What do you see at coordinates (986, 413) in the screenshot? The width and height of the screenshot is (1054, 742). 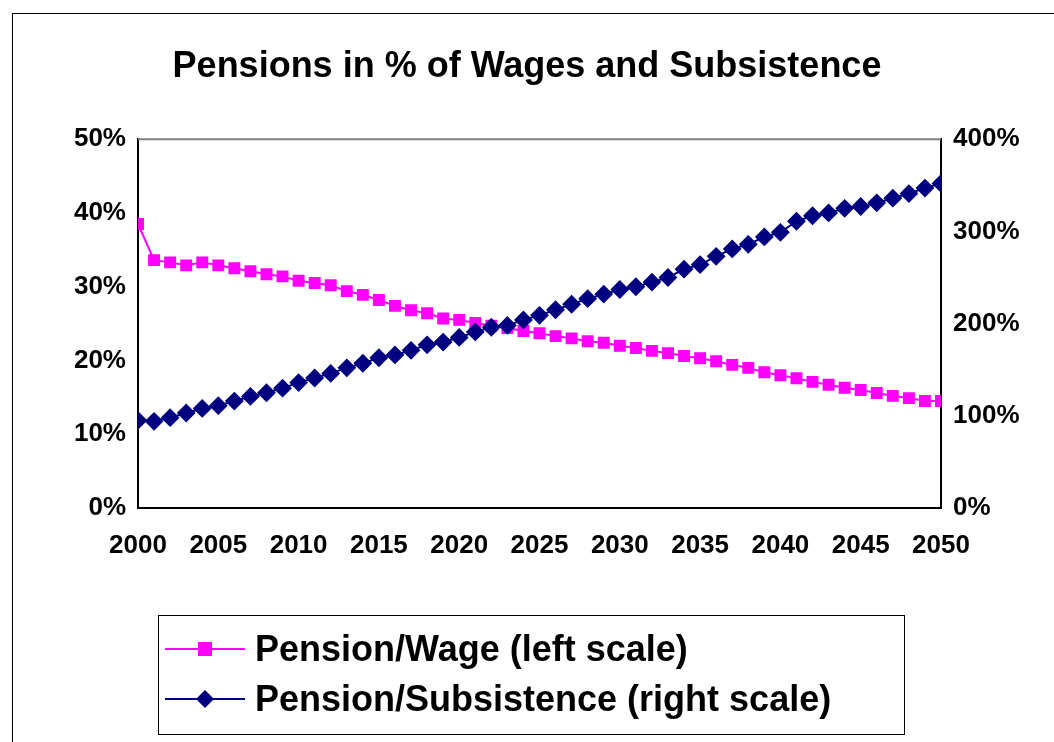 I see `y2-tick-label: 100%` at bounding box center [986, 413].